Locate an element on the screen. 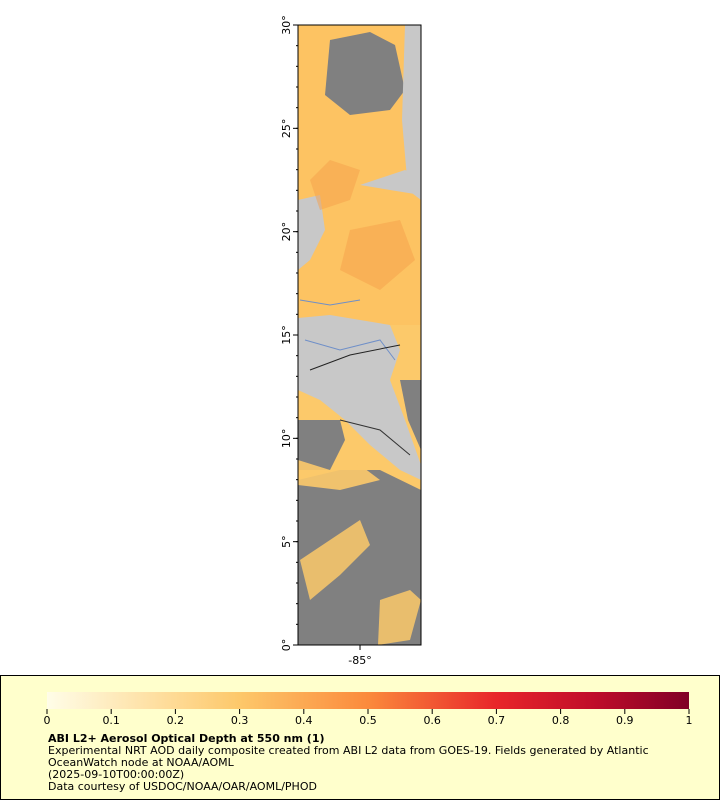 Image resolution: width=720 pixels, height=800 pixels. lat-tick-label: 10° is located at coordinates (286, 439).